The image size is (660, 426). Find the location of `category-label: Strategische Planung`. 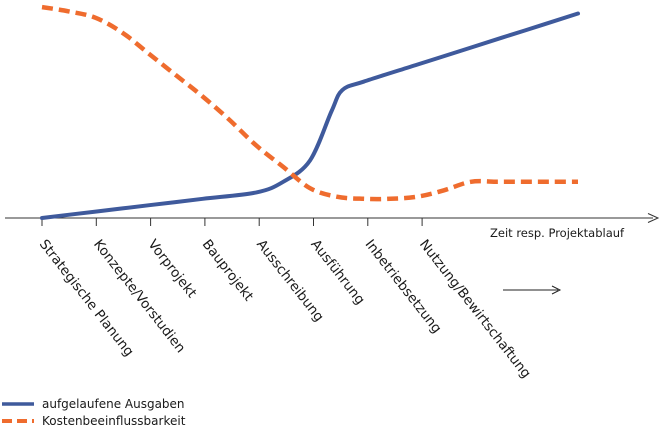

category-label: Strategische Planung is located at coordinates (86, 298).